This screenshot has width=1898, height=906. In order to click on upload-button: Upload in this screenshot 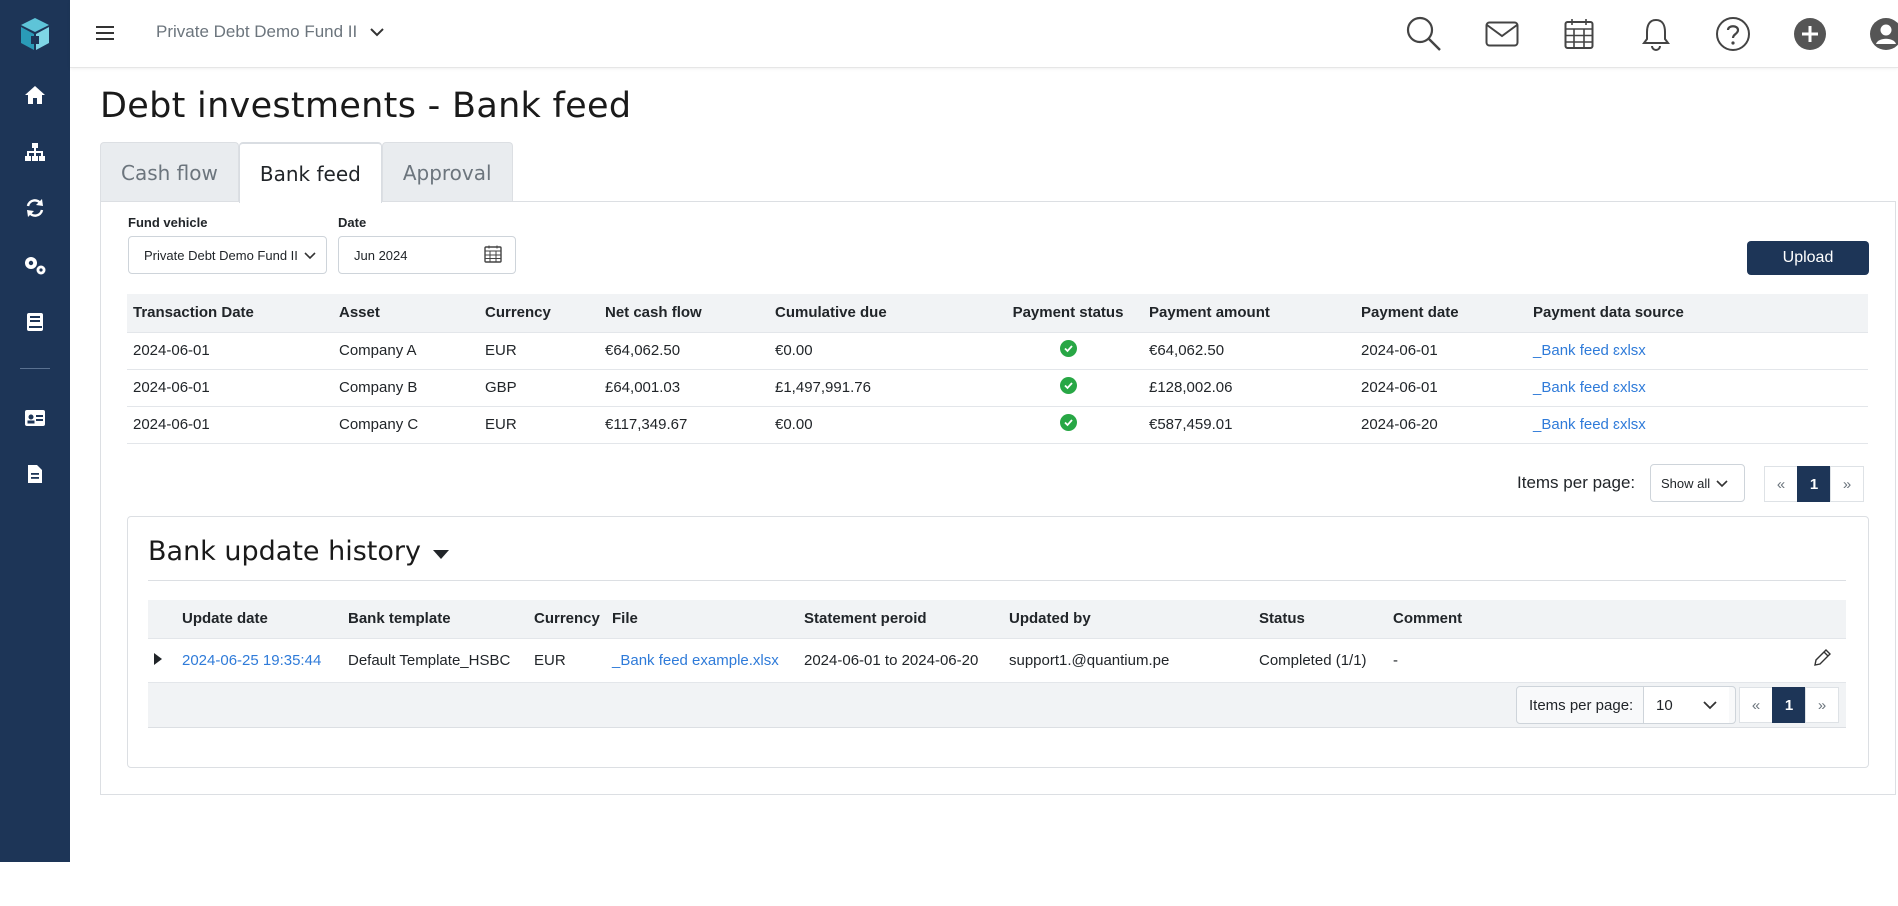, I will do `click(1808, 258)`.